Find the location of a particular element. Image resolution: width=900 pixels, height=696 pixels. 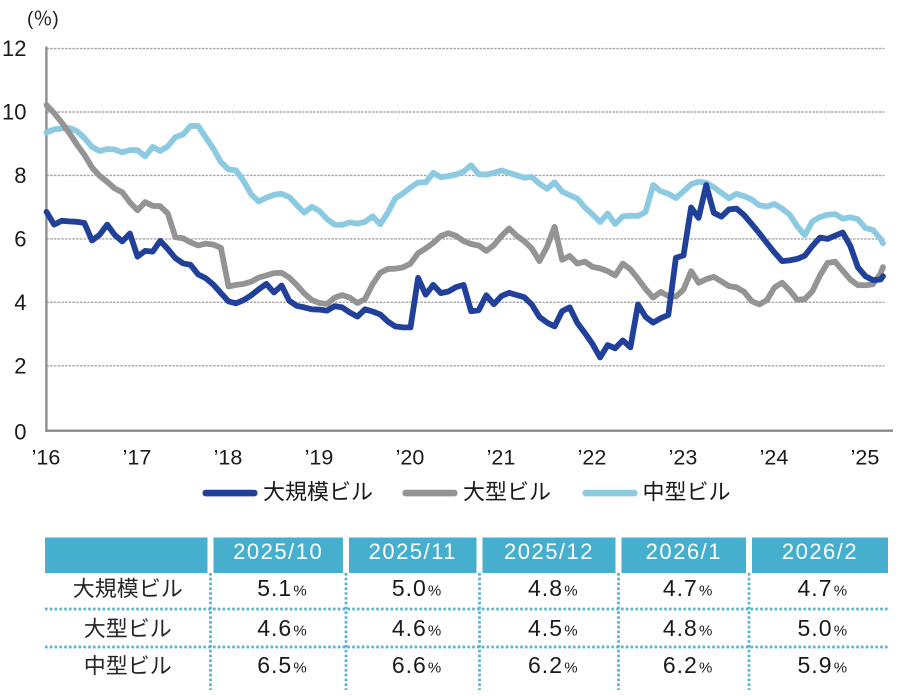

svg-text: 12 is located at coordinates (14, 48).